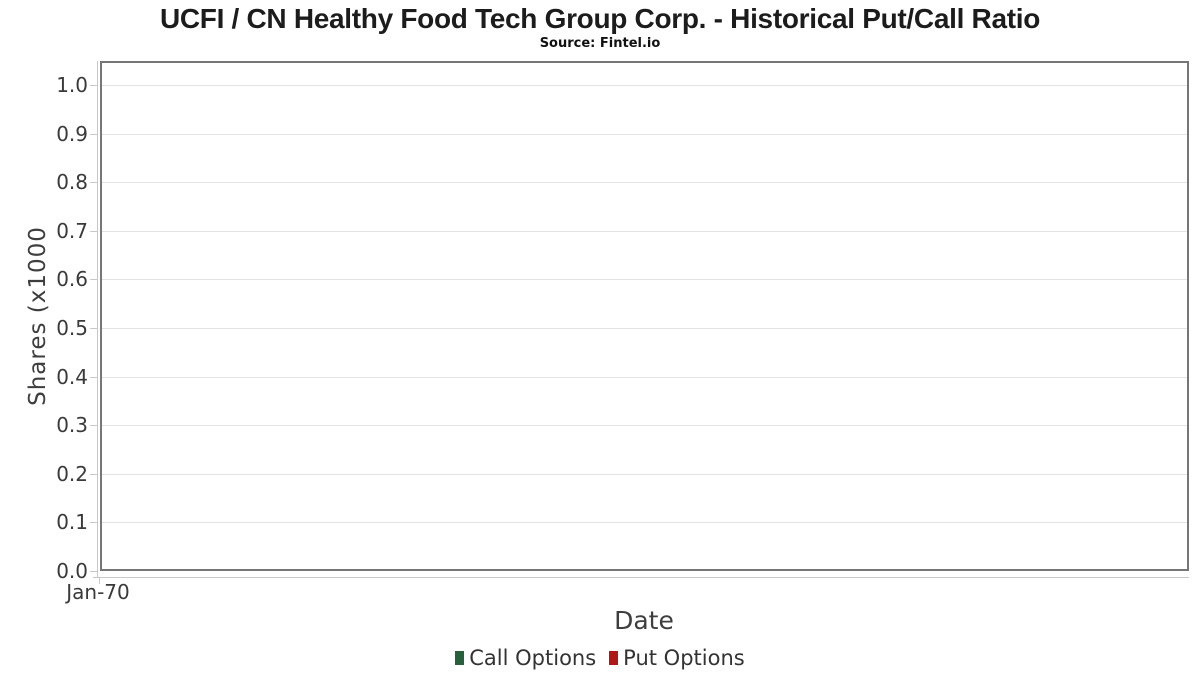  What do you see at coordinates (99, 581) in the screenshot?
I see `x-tick` at bounding box center [99, 581].